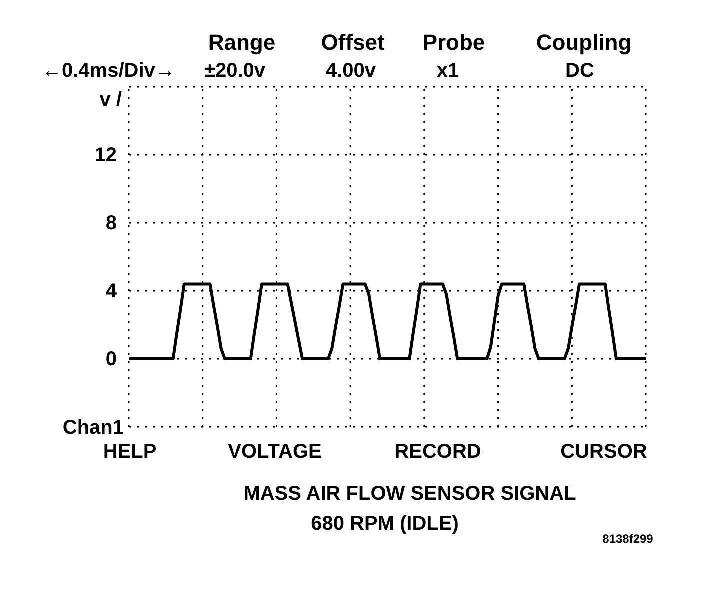 The width and height of the screenshot is (704, 602). Describe the element at coordinates (353, 42) in the screenshot. I see `text: Offset` at that location.